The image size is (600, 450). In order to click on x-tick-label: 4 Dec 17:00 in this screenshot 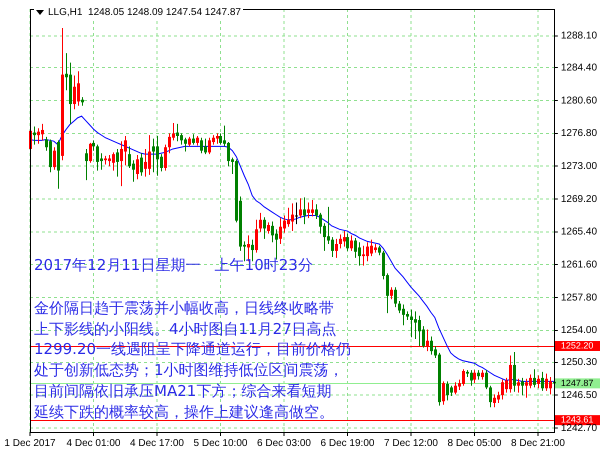, I will do `click(157, 443)`.